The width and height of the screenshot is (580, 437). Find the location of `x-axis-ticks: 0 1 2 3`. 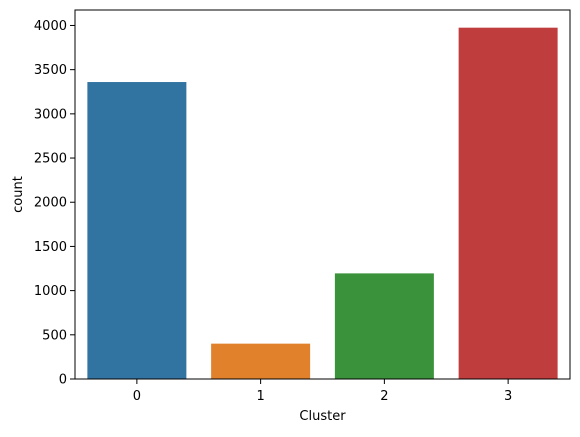

x-axis-ticks: 0 1 2 3 is located at coordinates (322, 391).